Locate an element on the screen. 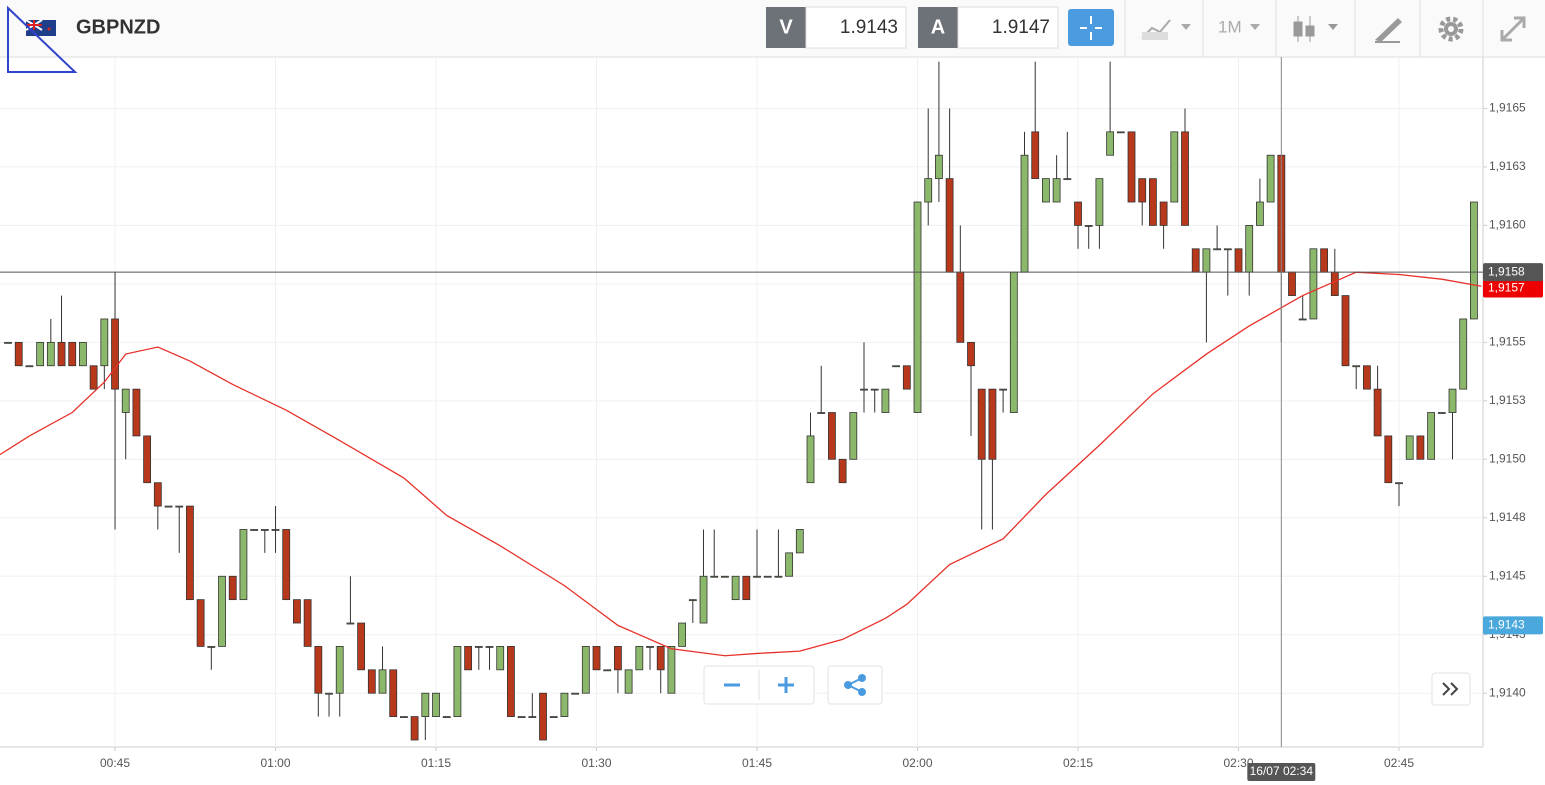 The width and height of the screenshot is (1545, 785). share-icon is located at coordinates (855, 685).